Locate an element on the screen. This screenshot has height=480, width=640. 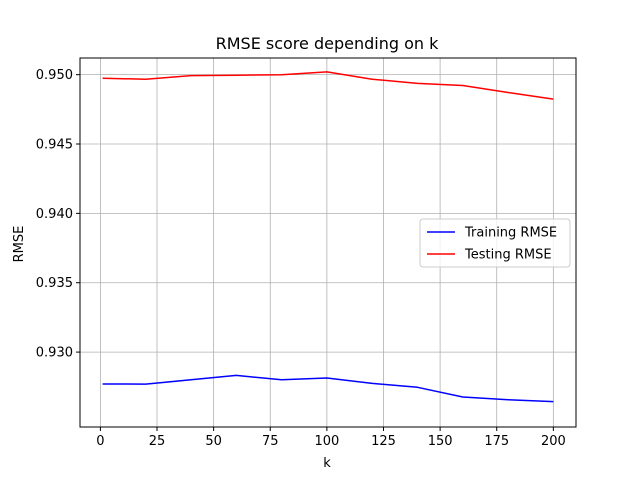
series-line-training-rmse is located at coordinates (328, 388).